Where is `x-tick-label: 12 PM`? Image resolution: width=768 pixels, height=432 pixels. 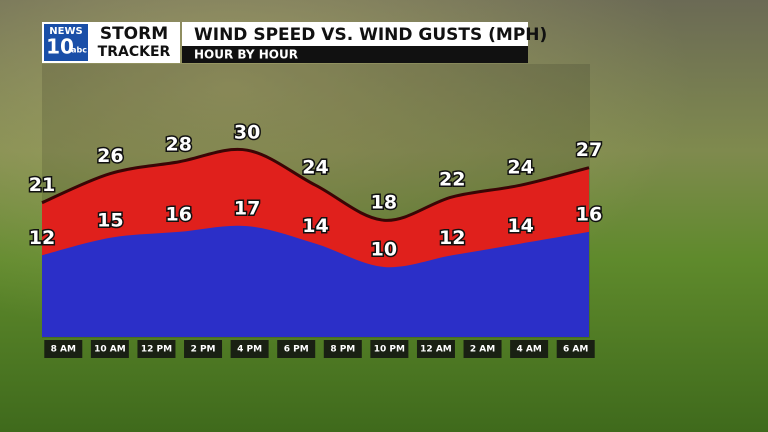 x-tick-label: 12 PM is located at coordinates (156, 350).